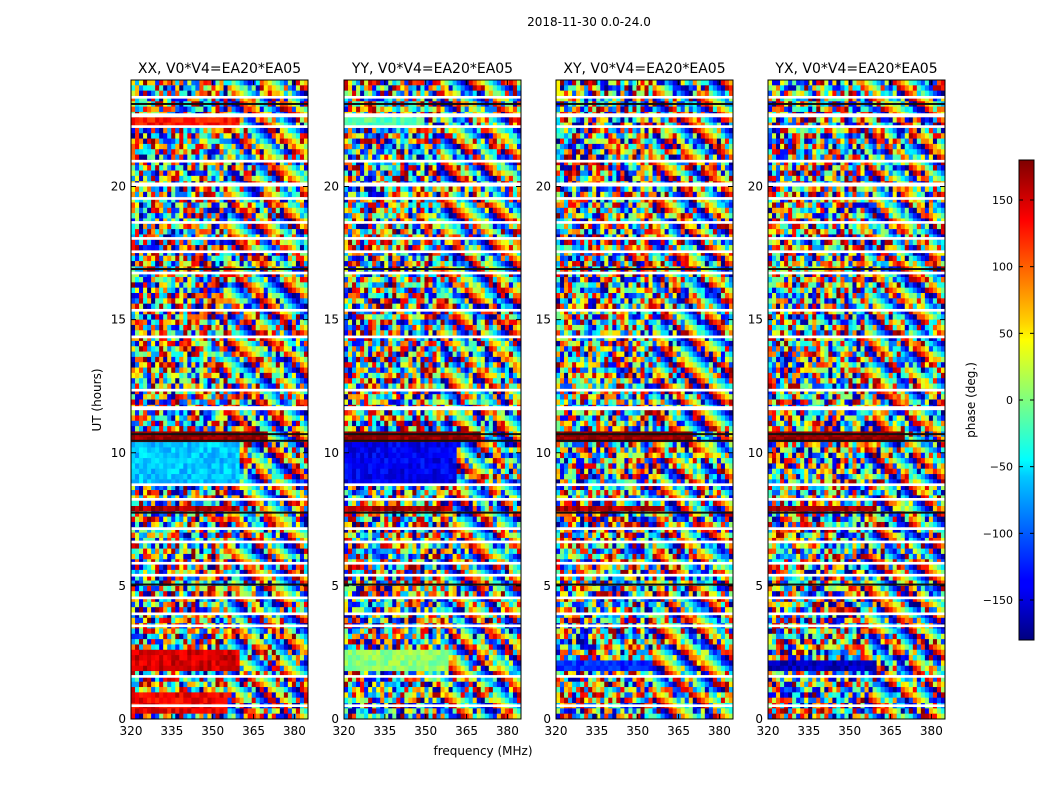 This screenshot has height=800, width=1050. What do you see at coordinates (219, 399) in the screenshot?
I see `phase-image` at bounding box center [219, 399].